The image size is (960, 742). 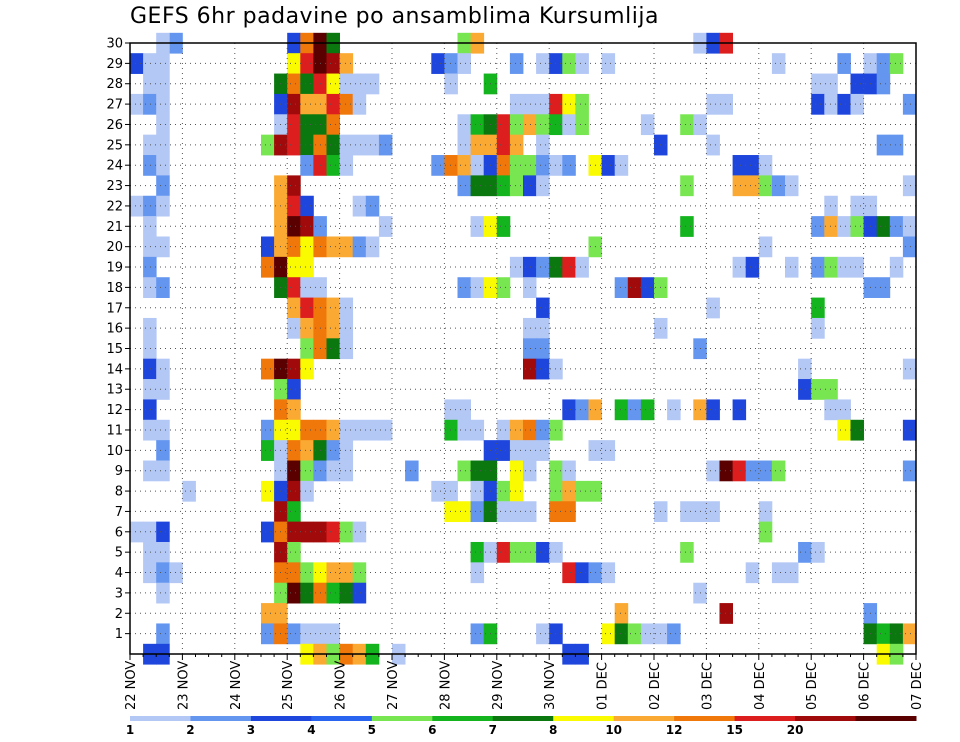 I want to click on y-tick-label: 11, so click(x=114, y=430).